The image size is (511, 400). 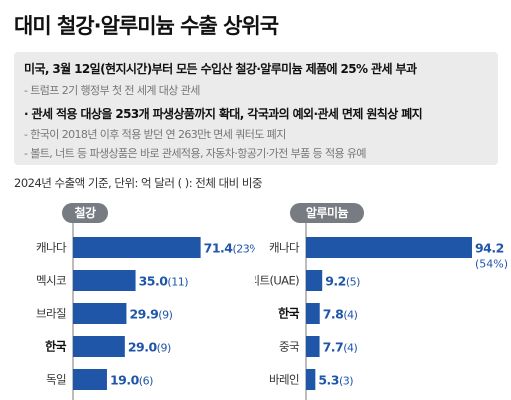 What do you see at coordinates (56, 380) in the screenshot?
I see `category-label: 독일` at bounding box center [56, 380].